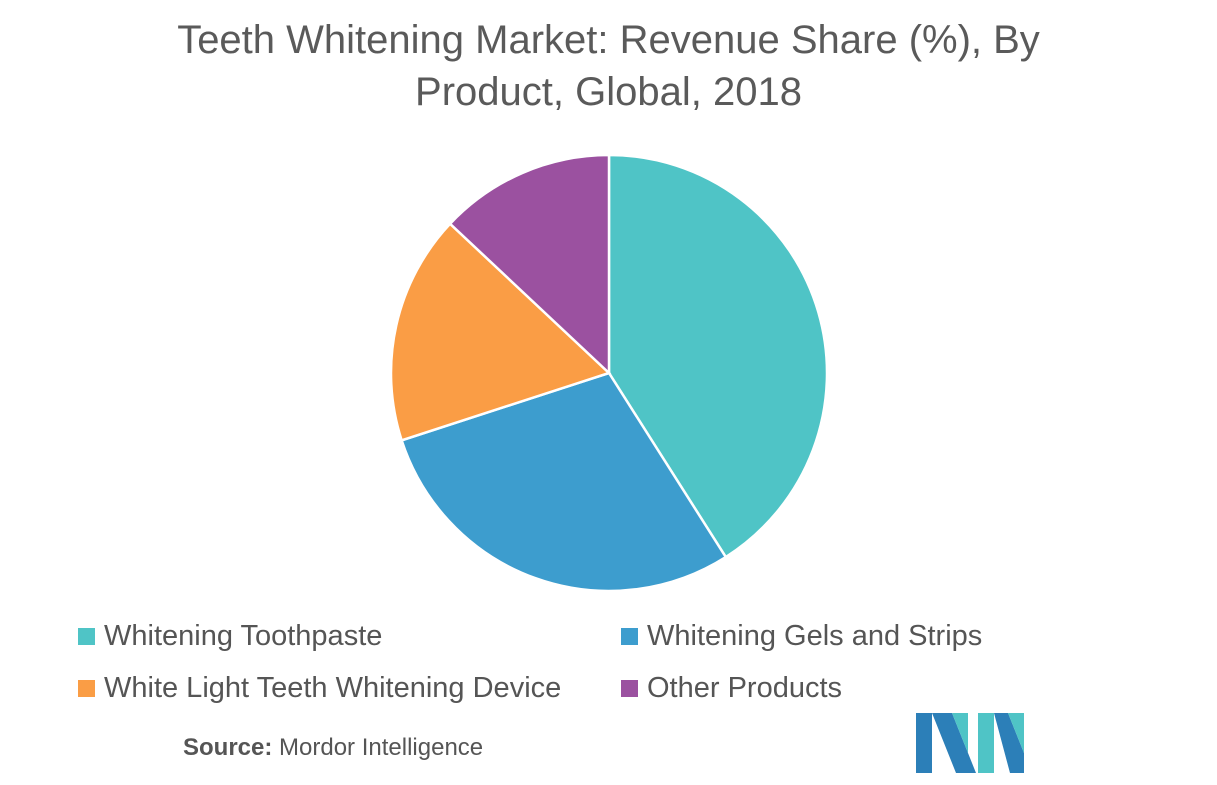 The width and height of the screenshot is (1217, 785). Describe the element at coordinates (608, 92) in the screenshot. I see `chart-title-line-2: Product, Global, 2018` at that location.